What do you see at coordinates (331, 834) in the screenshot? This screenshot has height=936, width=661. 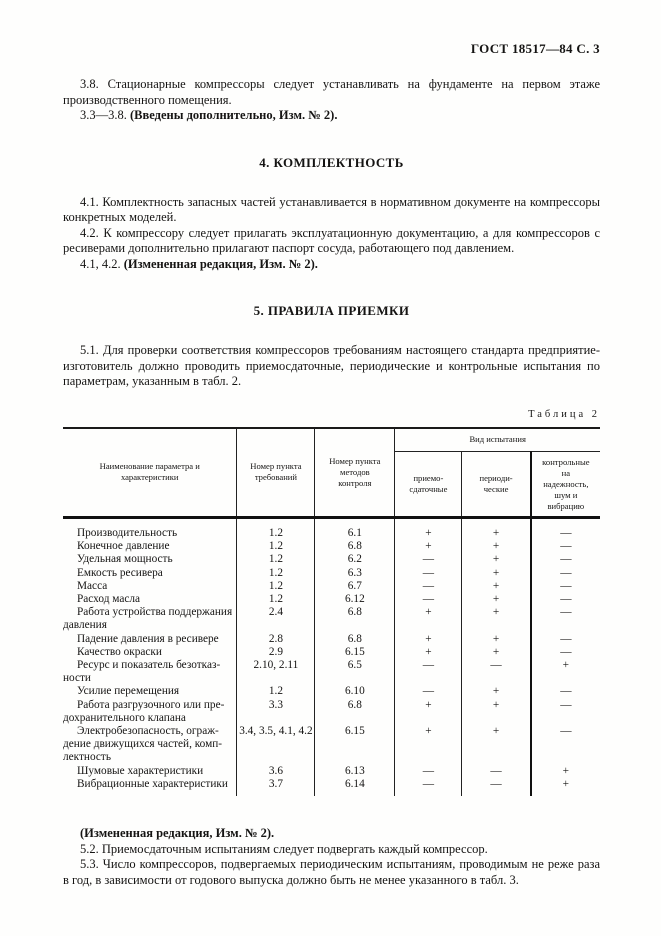 I see `amendment-after-table: (Измененная редакция, Изм. № 2).` at bounding box center [331, 834].